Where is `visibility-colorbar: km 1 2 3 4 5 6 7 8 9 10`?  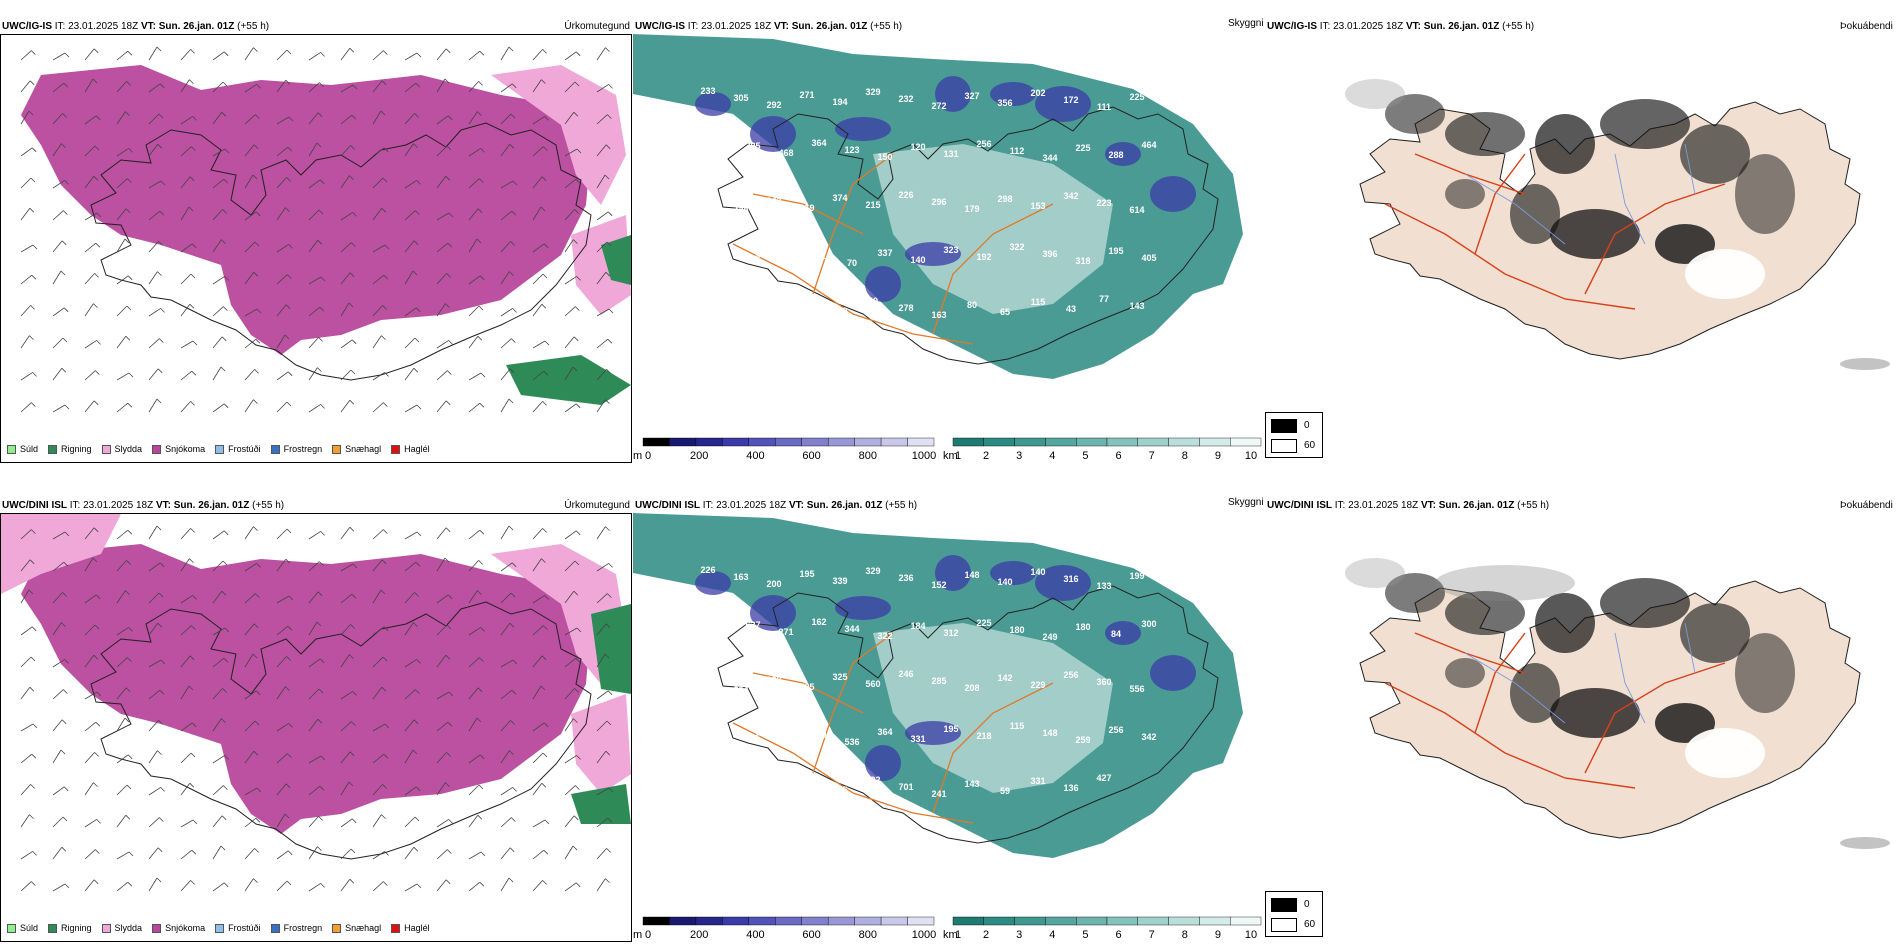 visibility-colorbar: km 1 2 3 4 5 6 7 8 9 10 is located at coordinates (1104, 450).